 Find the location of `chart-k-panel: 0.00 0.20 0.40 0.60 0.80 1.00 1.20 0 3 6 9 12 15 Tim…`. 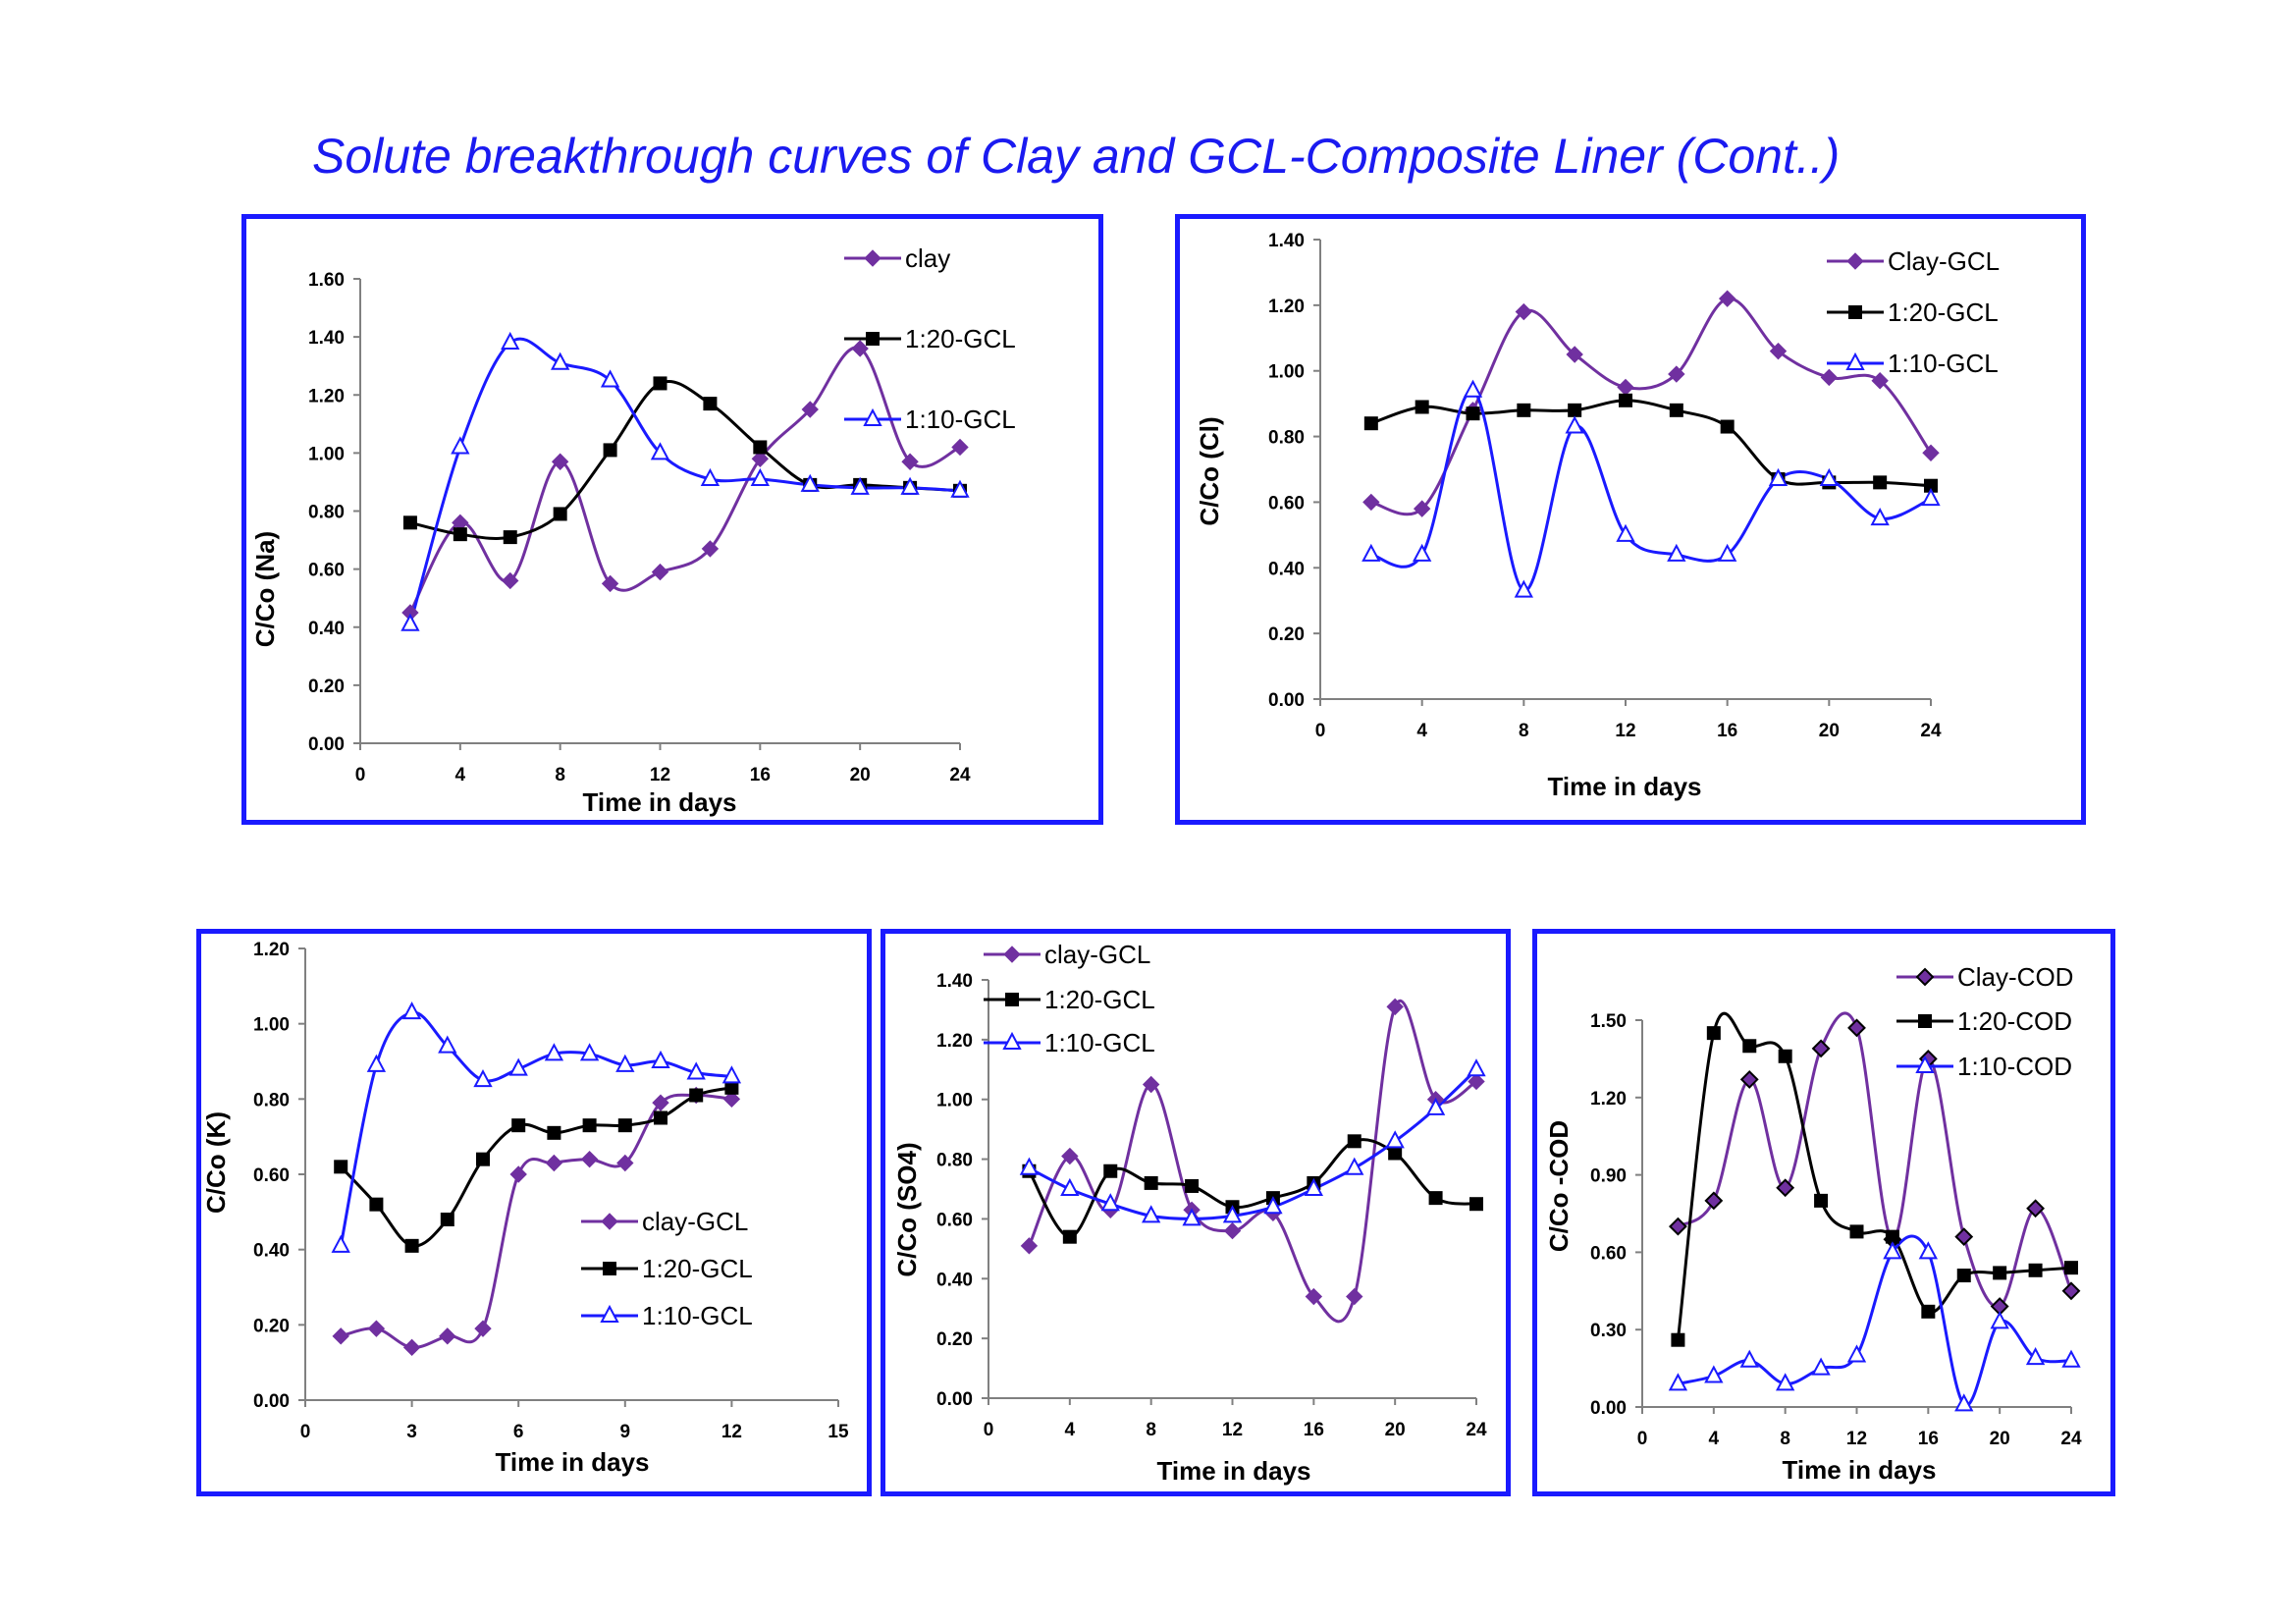

chart-k-panel: 0.00 0.20 0.40 0.60 0.80 1.00 1.20 0 3 6 9 12 15 Tim… is located at coordinates (534, 1212).